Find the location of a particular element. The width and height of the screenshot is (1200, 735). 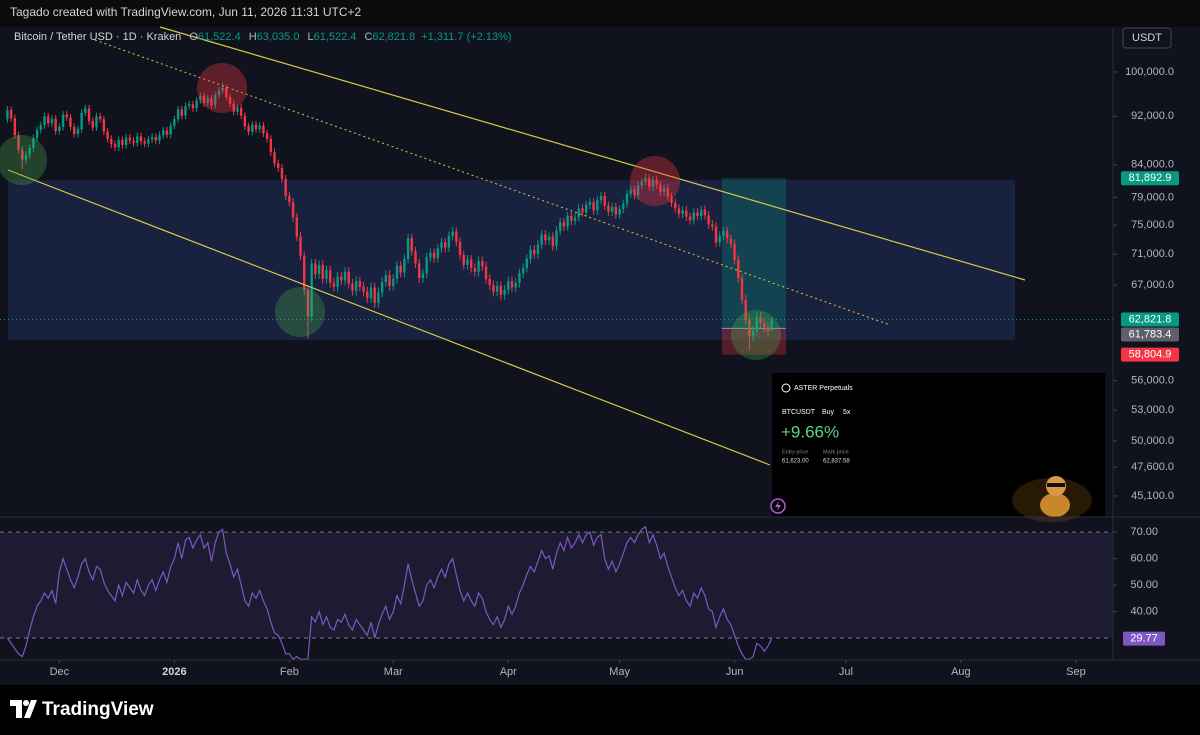

currency-label: USDT is located at coordinates (1147, 38).